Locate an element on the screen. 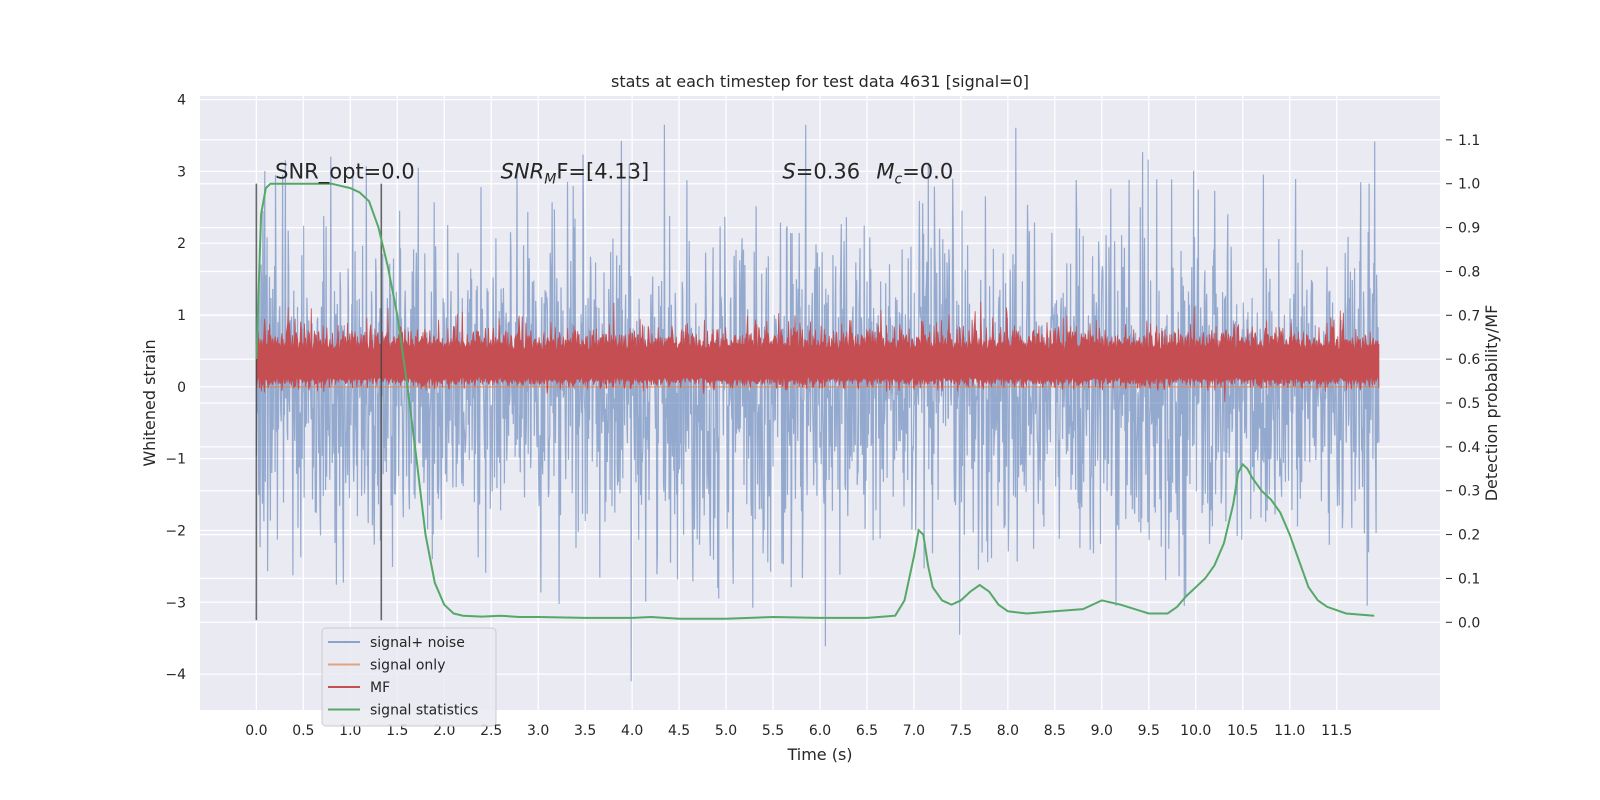 This screenshot has height=800, width=1600. x-tick-label: 11.0 is located at coordinates (1289, 731).